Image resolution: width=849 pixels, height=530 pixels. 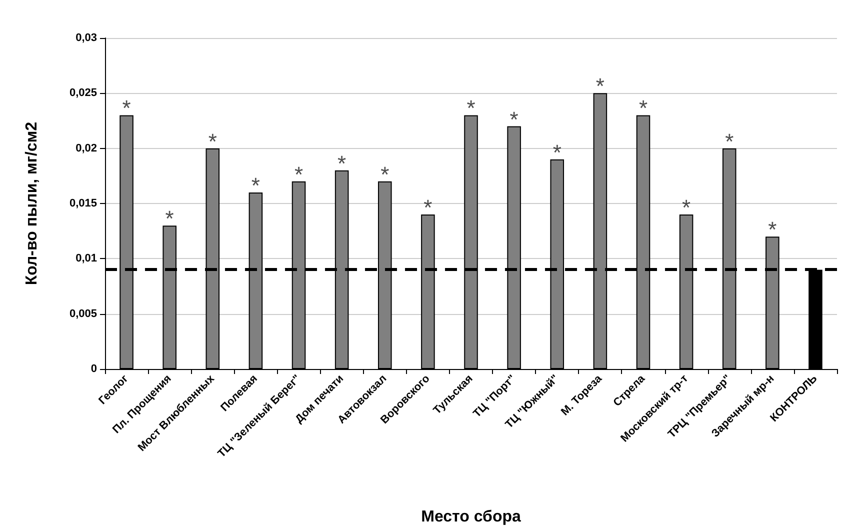 I want to click on y-tick-label: 0,005, so click(x=83, y=314).